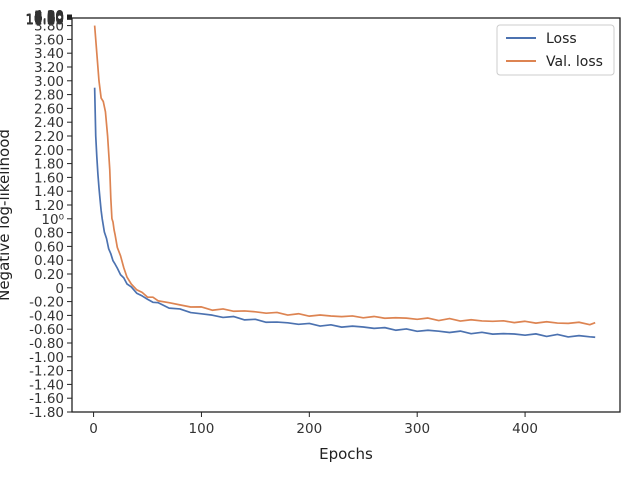  I want to click on y-tick-label: 2.20, so click(49, 137).